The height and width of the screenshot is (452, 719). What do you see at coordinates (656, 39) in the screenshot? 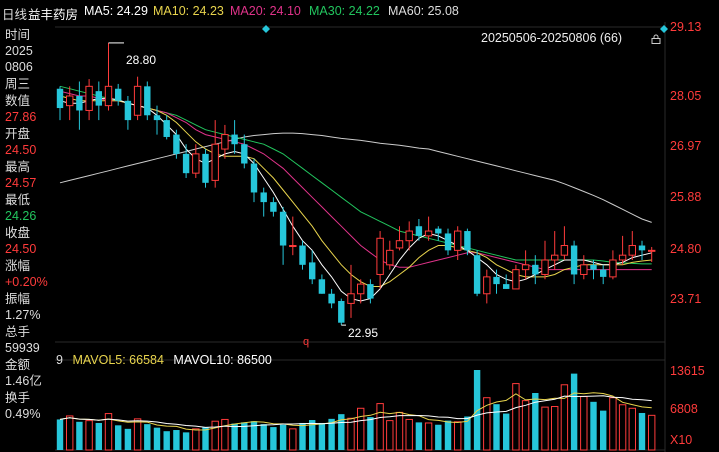
I see `lock-icon` at bounding box center [656, 39].